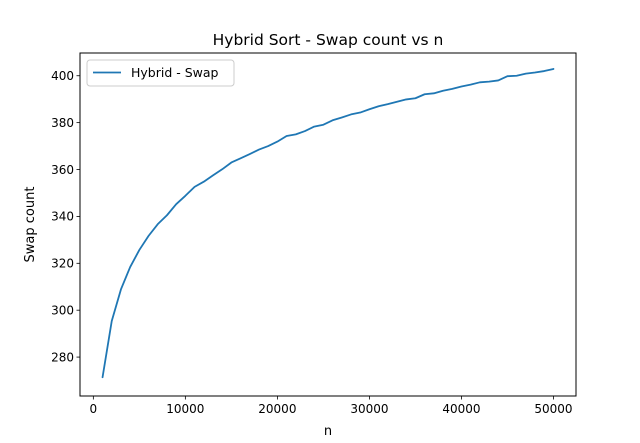  Describe the element at coordinates (62, 123) in the screenshot. I see `y-tick-label: 380` at that location.